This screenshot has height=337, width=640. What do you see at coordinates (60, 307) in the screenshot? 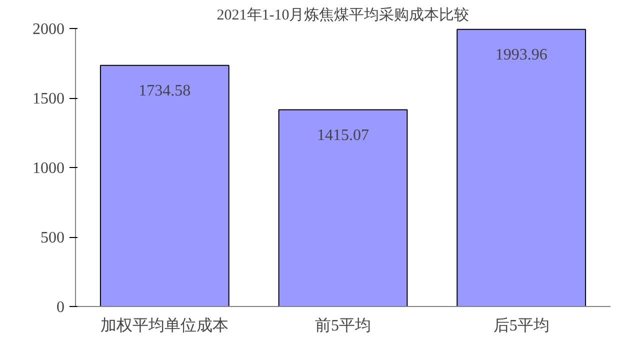
I see `y-tick-label: 0` at bounding box center [60, 307].